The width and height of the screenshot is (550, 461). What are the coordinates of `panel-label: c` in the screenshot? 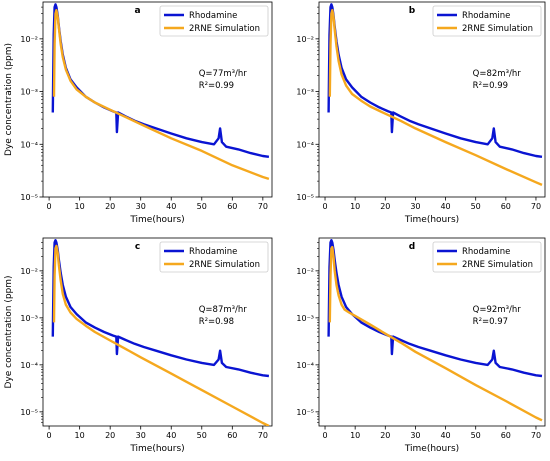 It's located at (137, 247).